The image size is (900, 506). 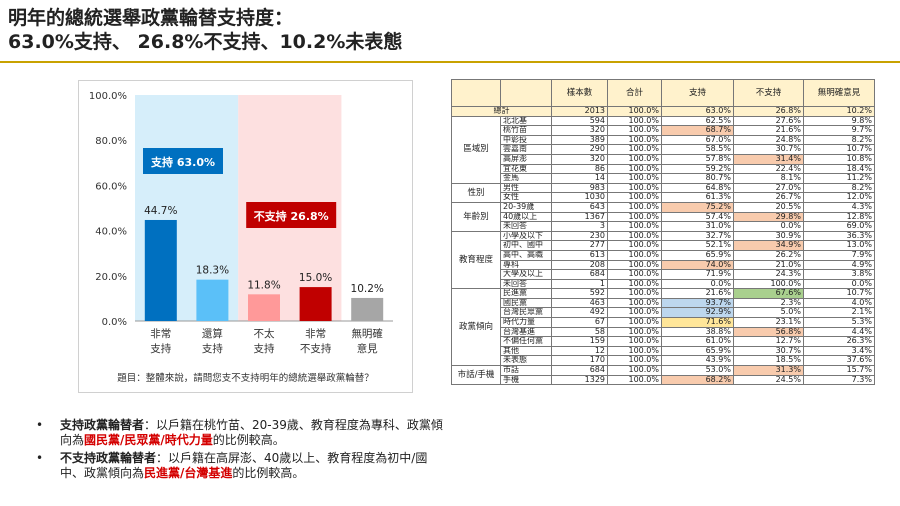 What do you see at coordinates (697, 332) in the screenshot?
I see `row-cell: 38.8%` at bounding box center [697, 332].